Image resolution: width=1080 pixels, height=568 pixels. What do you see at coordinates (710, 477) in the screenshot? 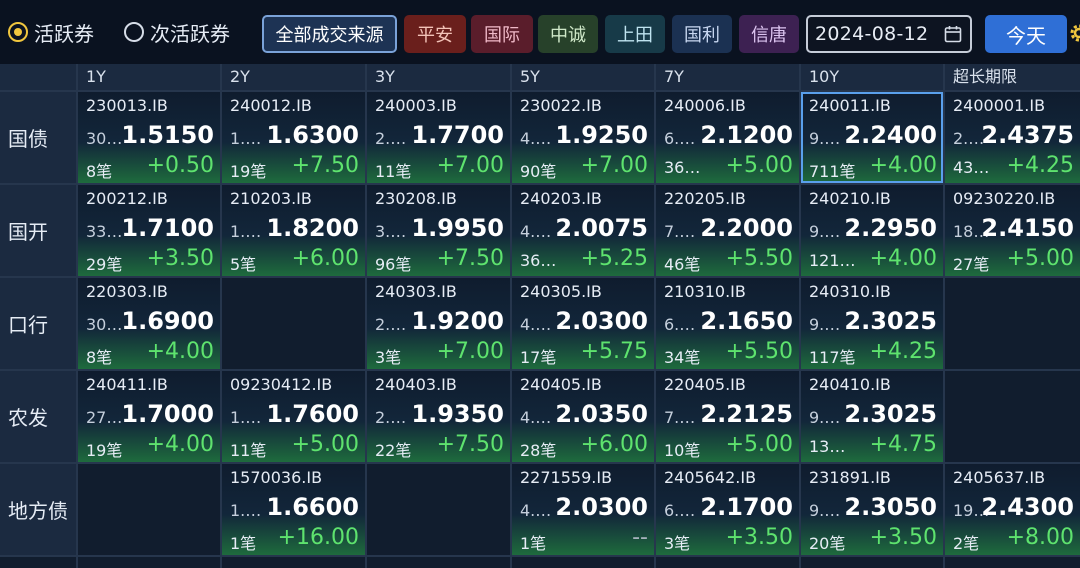
I see `bond-code: 2405642.IB` at bounding box center [710, 477].